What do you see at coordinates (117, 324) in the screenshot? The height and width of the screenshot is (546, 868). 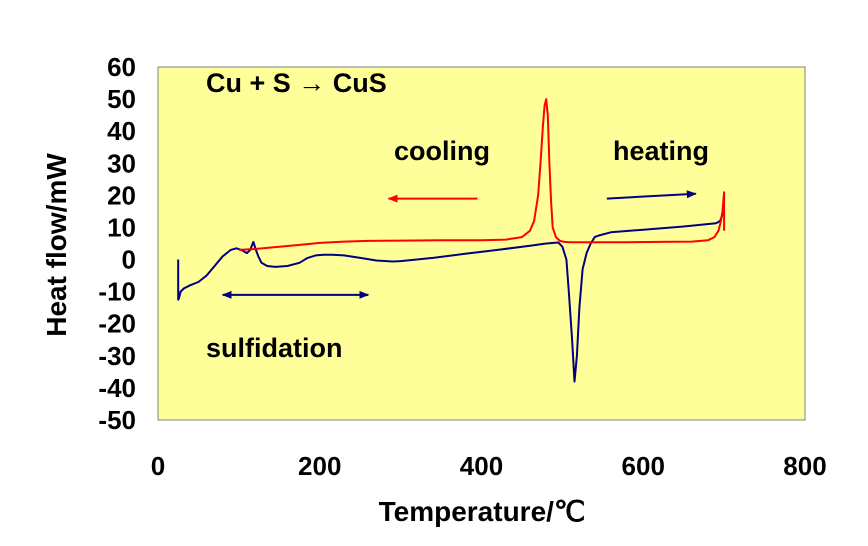 I see `y-tick-label: -20` at bounding box center [117, 324].